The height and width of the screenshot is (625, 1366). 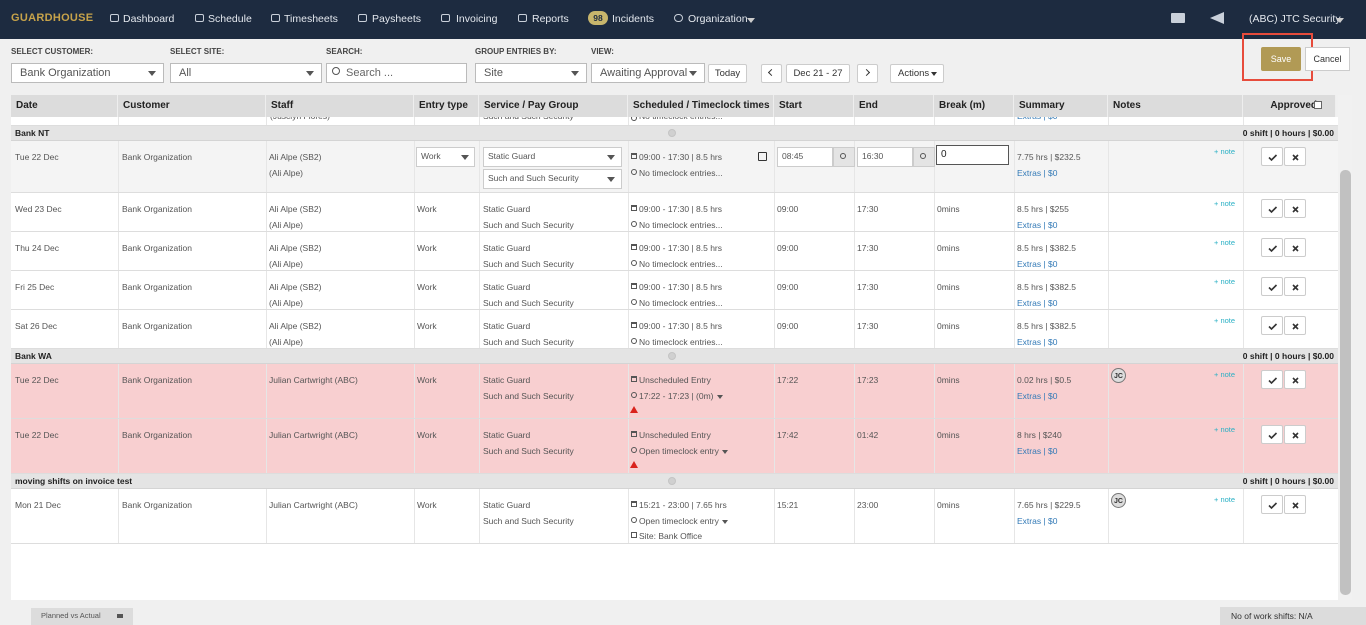 What do you see at coordinates (1327, 59) in the screenshot?
I see `cancel-button: Cancel` at bounding box center [1327, 59].